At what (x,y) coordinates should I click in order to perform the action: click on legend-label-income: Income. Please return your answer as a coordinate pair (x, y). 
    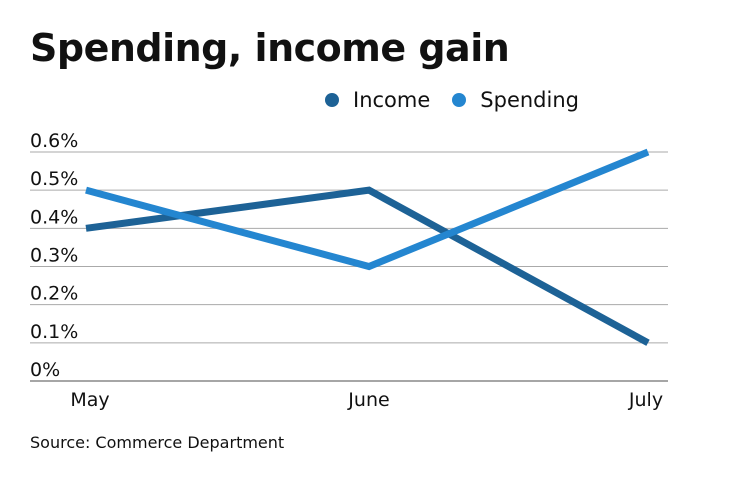
    Looking at the image, I should click on (392, 100).